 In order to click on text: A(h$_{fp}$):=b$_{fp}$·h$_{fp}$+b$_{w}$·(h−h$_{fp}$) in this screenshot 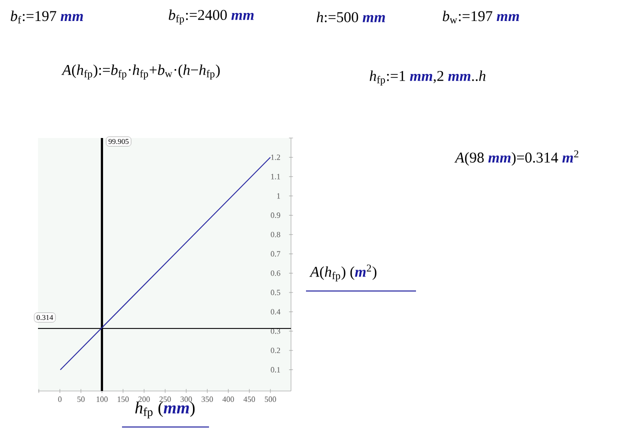, I will do `click(140, 72)`.